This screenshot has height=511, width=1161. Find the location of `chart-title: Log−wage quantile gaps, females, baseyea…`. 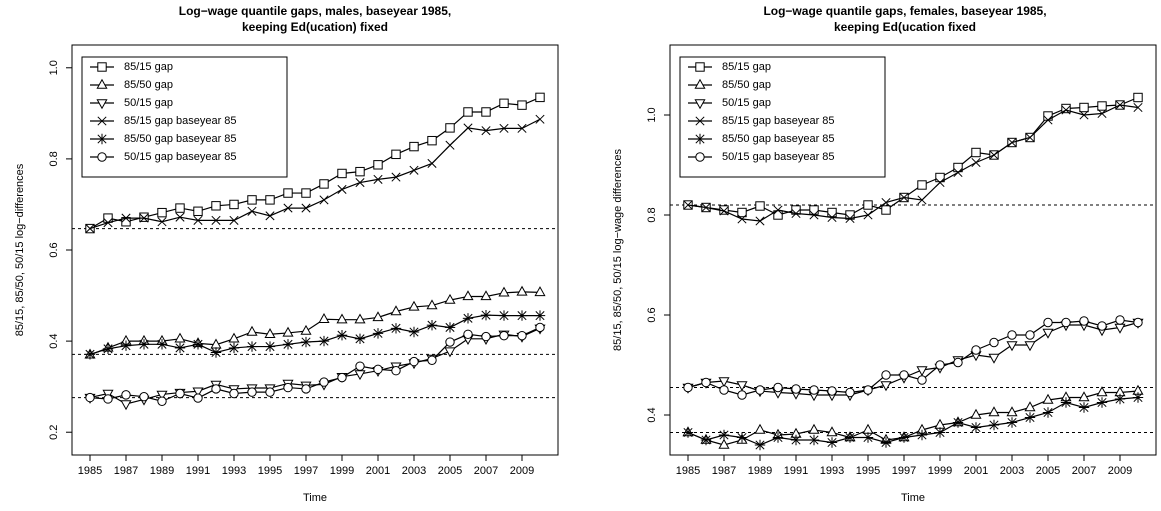

chart-title: Log−wage quantile gaps, females, baseyea… is located at coordinates (904, 11).